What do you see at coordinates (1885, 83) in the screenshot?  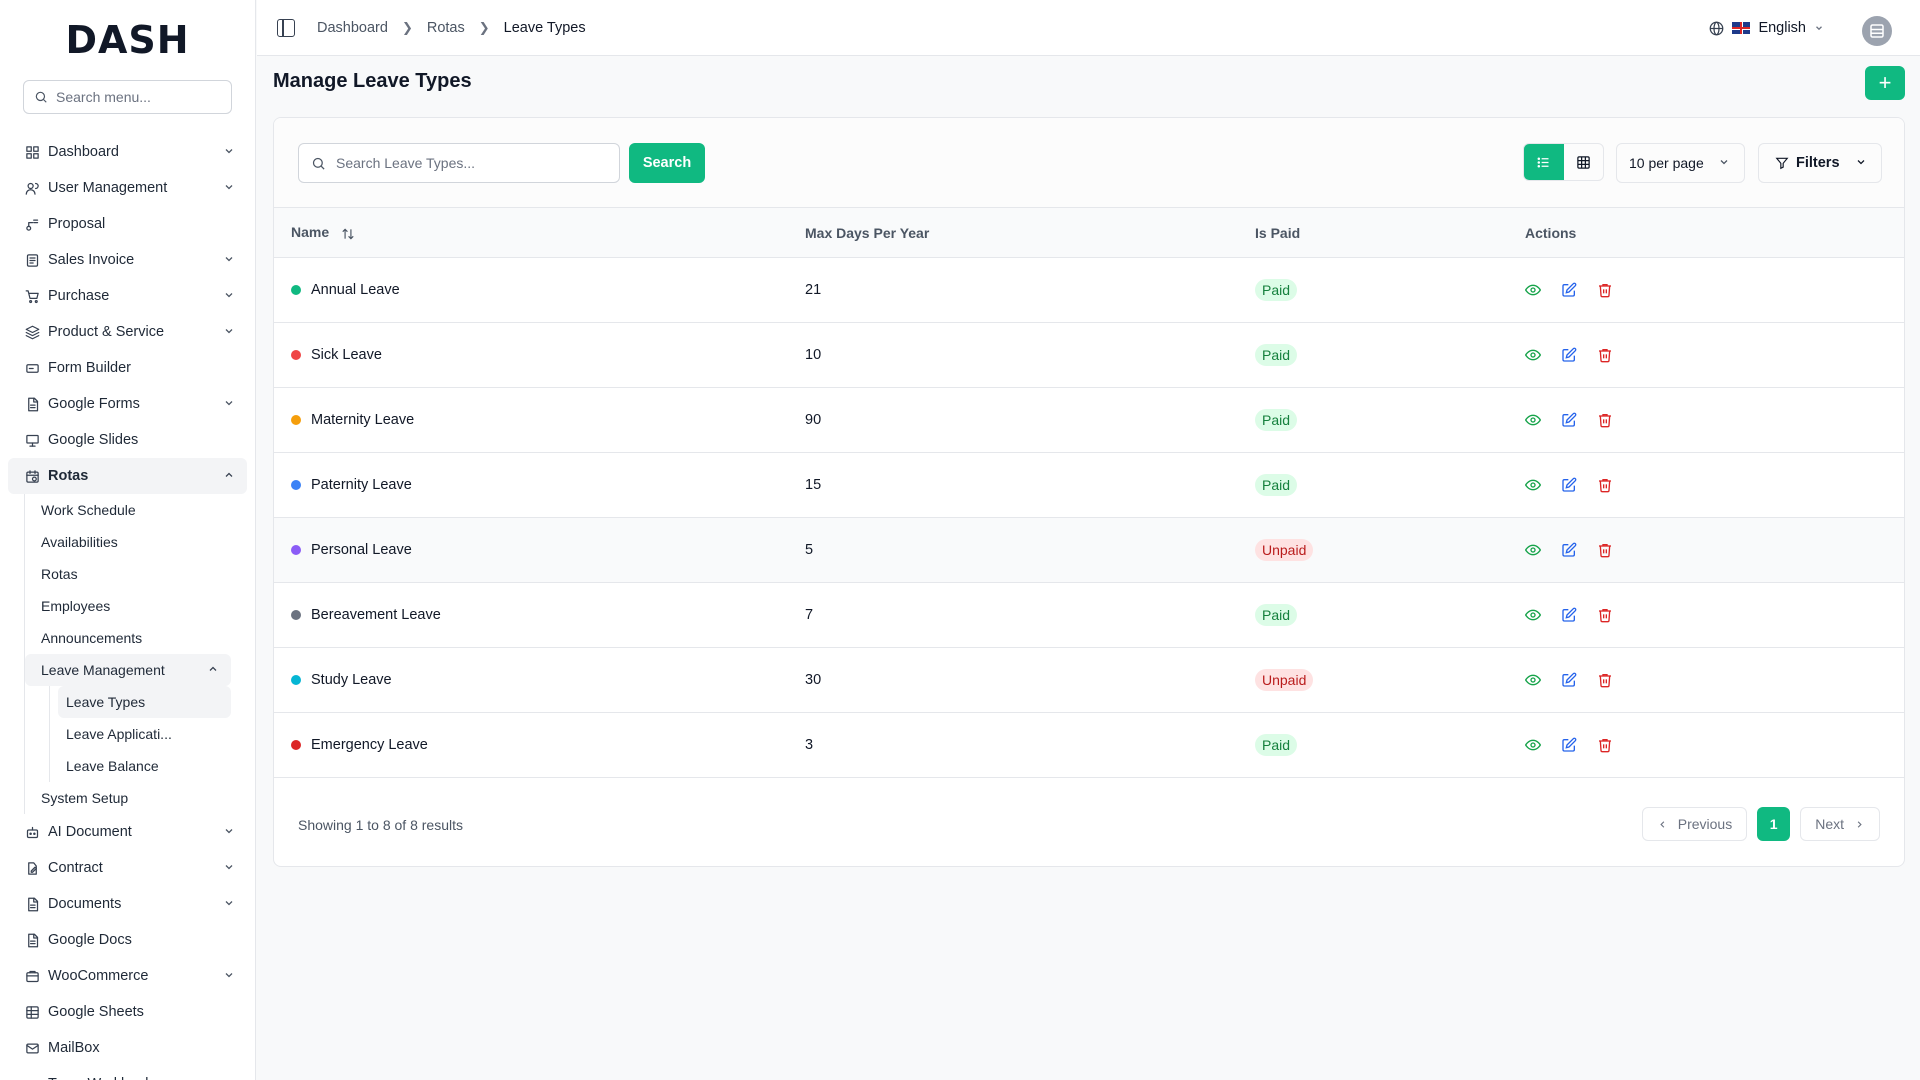 I see `add-leave-type-button: +` at bounding box center [1885, 83].